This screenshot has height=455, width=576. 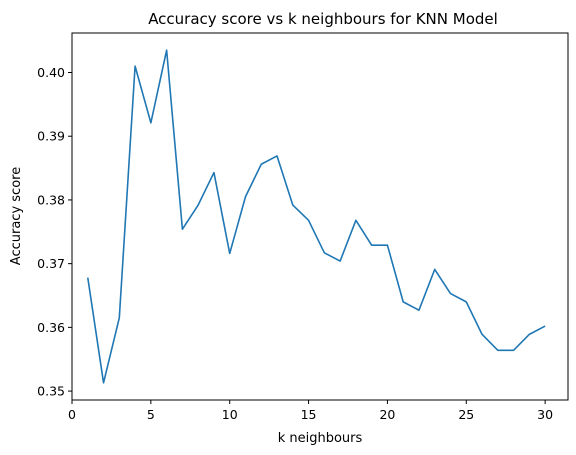 I want to click on x-tick-label: 5, so click(x=151, y=414).